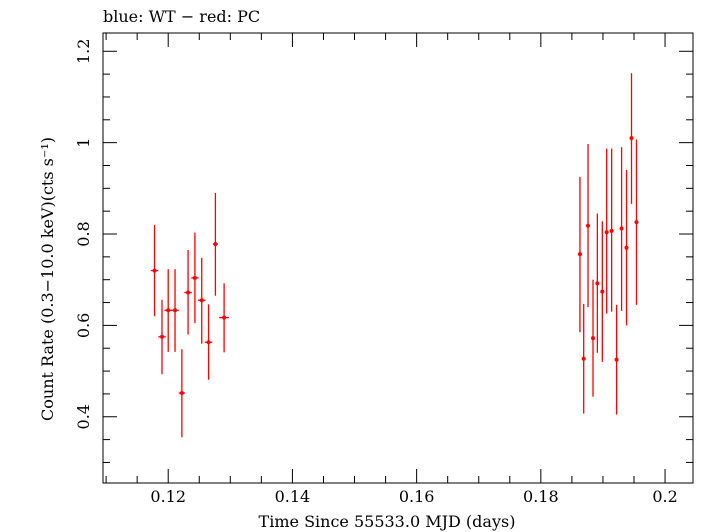  What do you see at coordinates (83, 416) in the screenshot?
I see `y-tick-label: 0.4` at bounding box center [83, 416].